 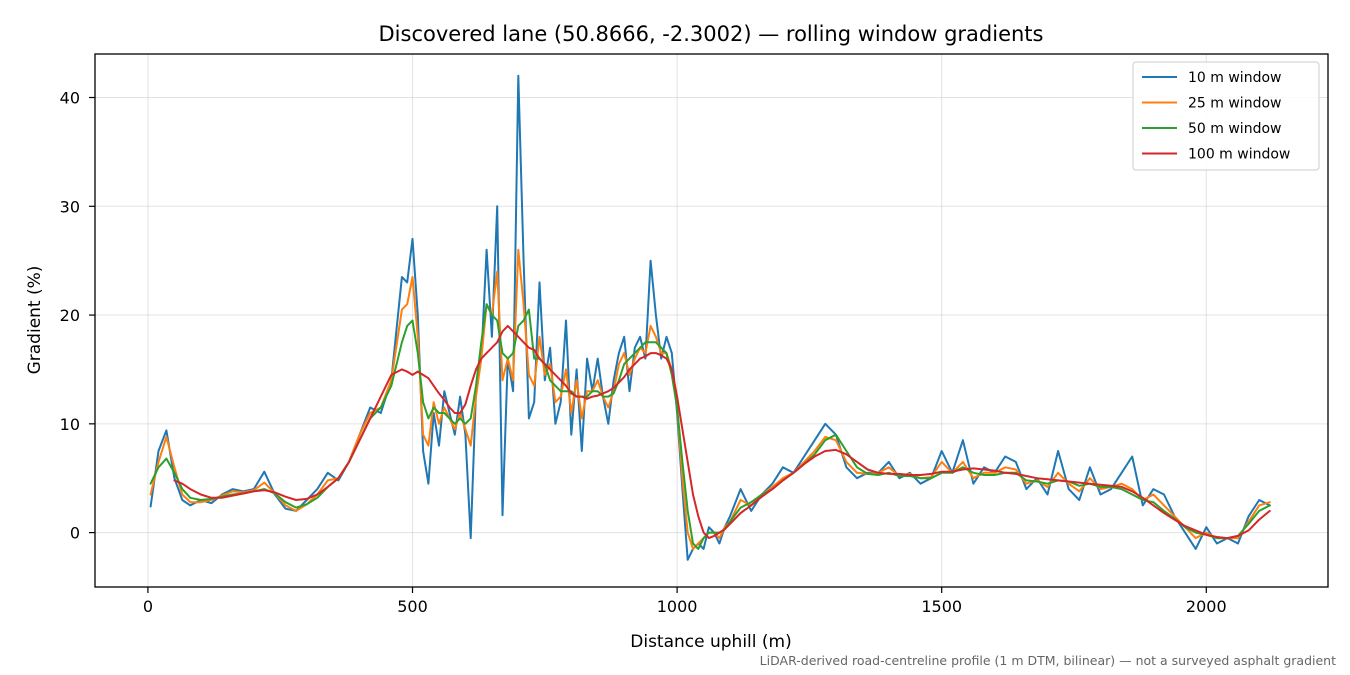 What do you see at coordinates (70, 98) in the screenshot?
I see `y-tick-label: 40` at bounding box center [70, 98].